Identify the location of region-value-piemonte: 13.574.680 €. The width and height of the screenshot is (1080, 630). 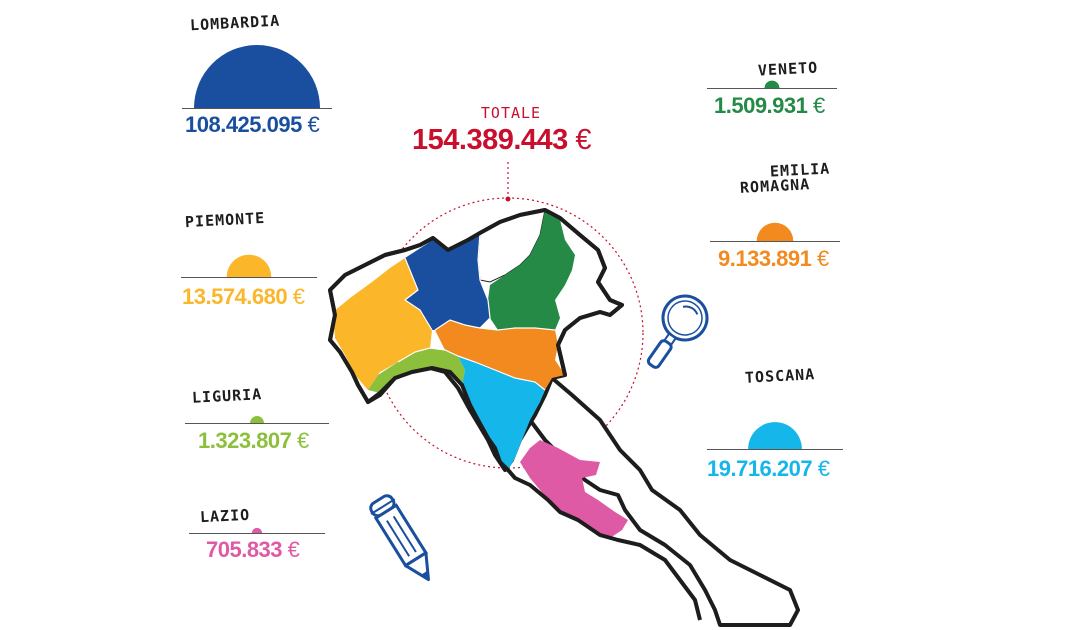
(243, 297).